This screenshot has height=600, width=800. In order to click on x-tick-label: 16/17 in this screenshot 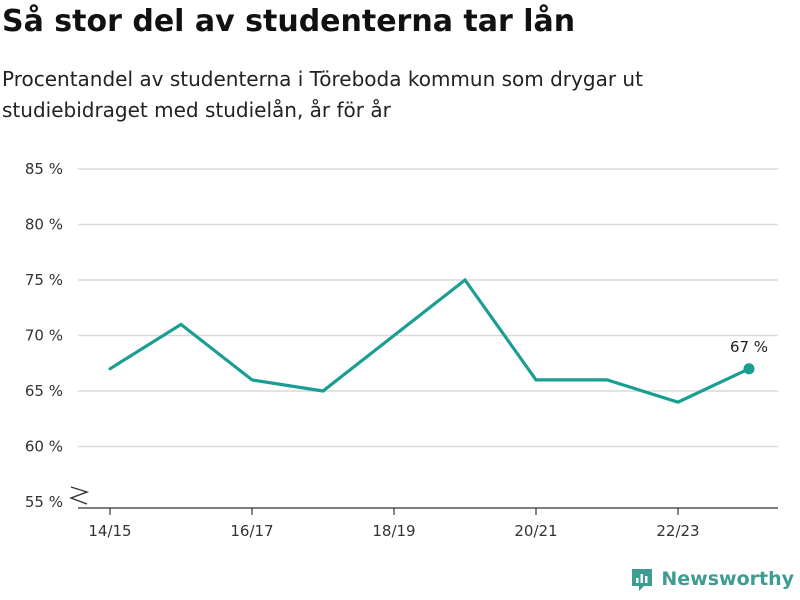, I will do `click(251, 531)`.